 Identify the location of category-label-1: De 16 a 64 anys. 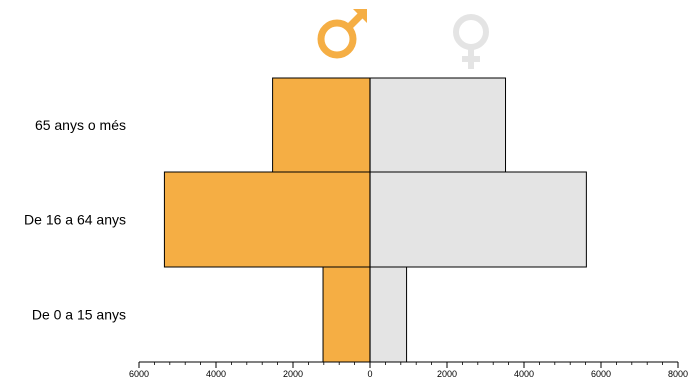
(75, 220).